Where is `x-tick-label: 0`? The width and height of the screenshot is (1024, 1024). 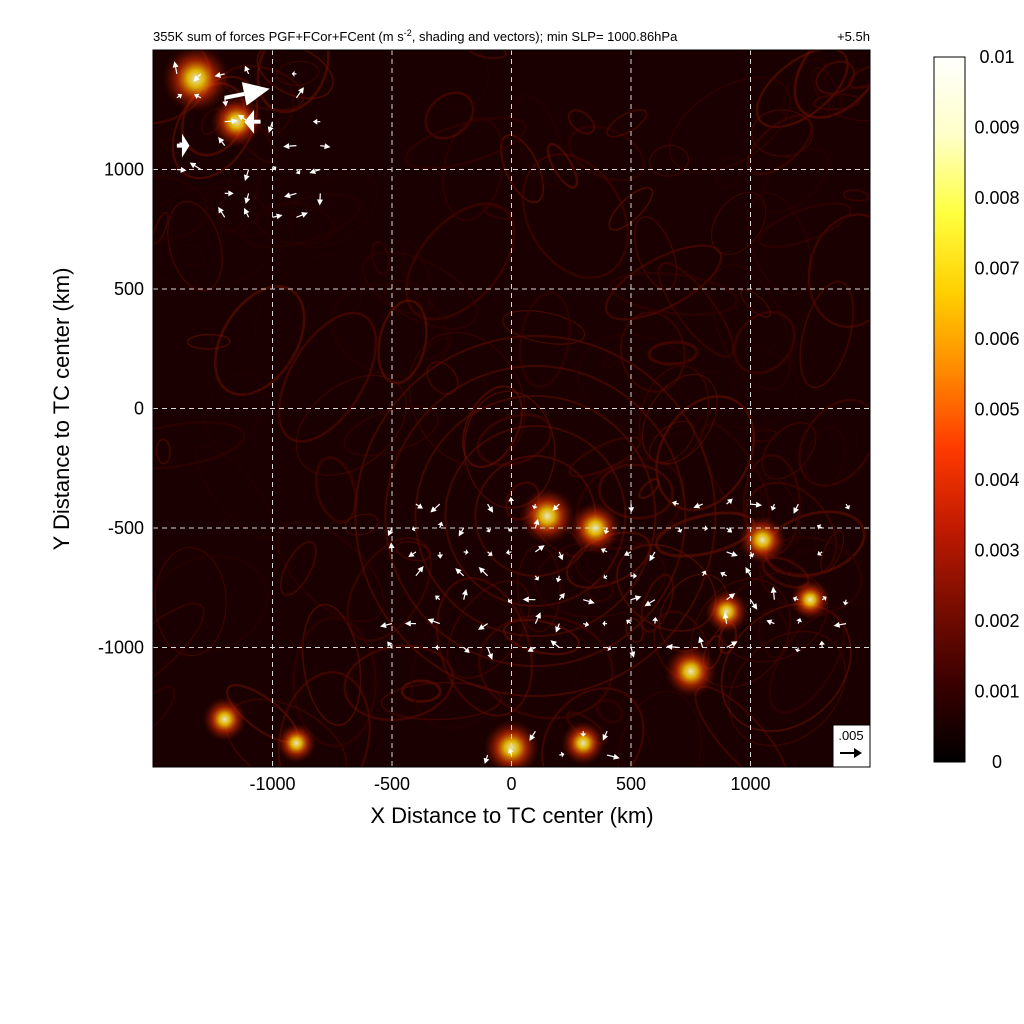 x-tick-label: 0 is located at coordinates (511, 784).